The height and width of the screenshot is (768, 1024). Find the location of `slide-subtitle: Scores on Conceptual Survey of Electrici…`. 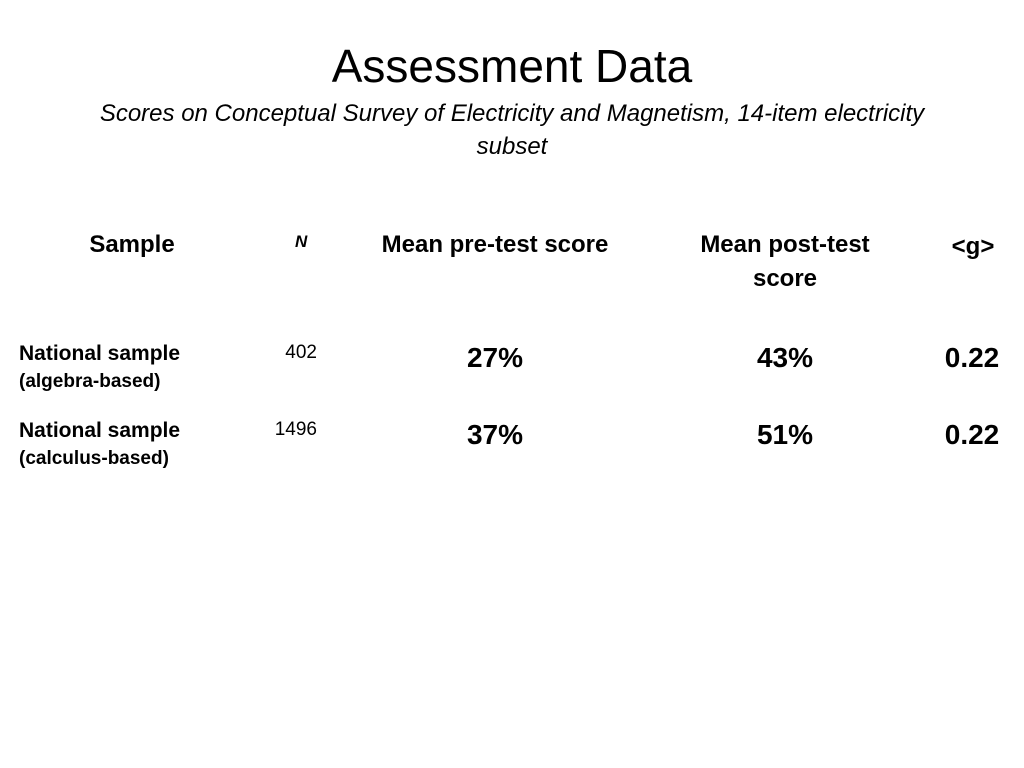

slide-subtitle: Scores on Conceptual Survey of Electrici… is located at coordinates (512, 130).